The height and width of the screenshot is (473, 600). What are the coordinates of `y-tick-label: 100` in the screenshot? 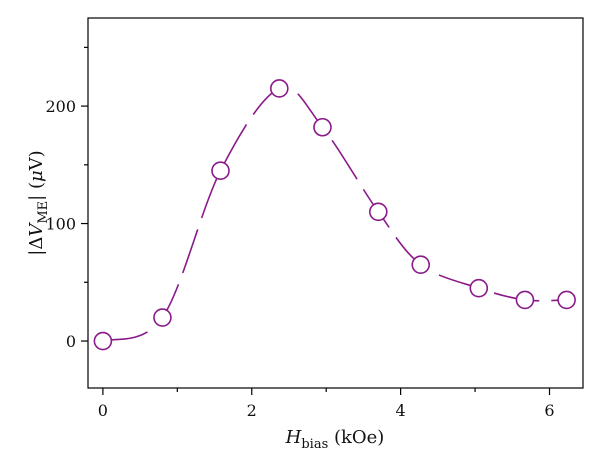 It's located at (60, 224).